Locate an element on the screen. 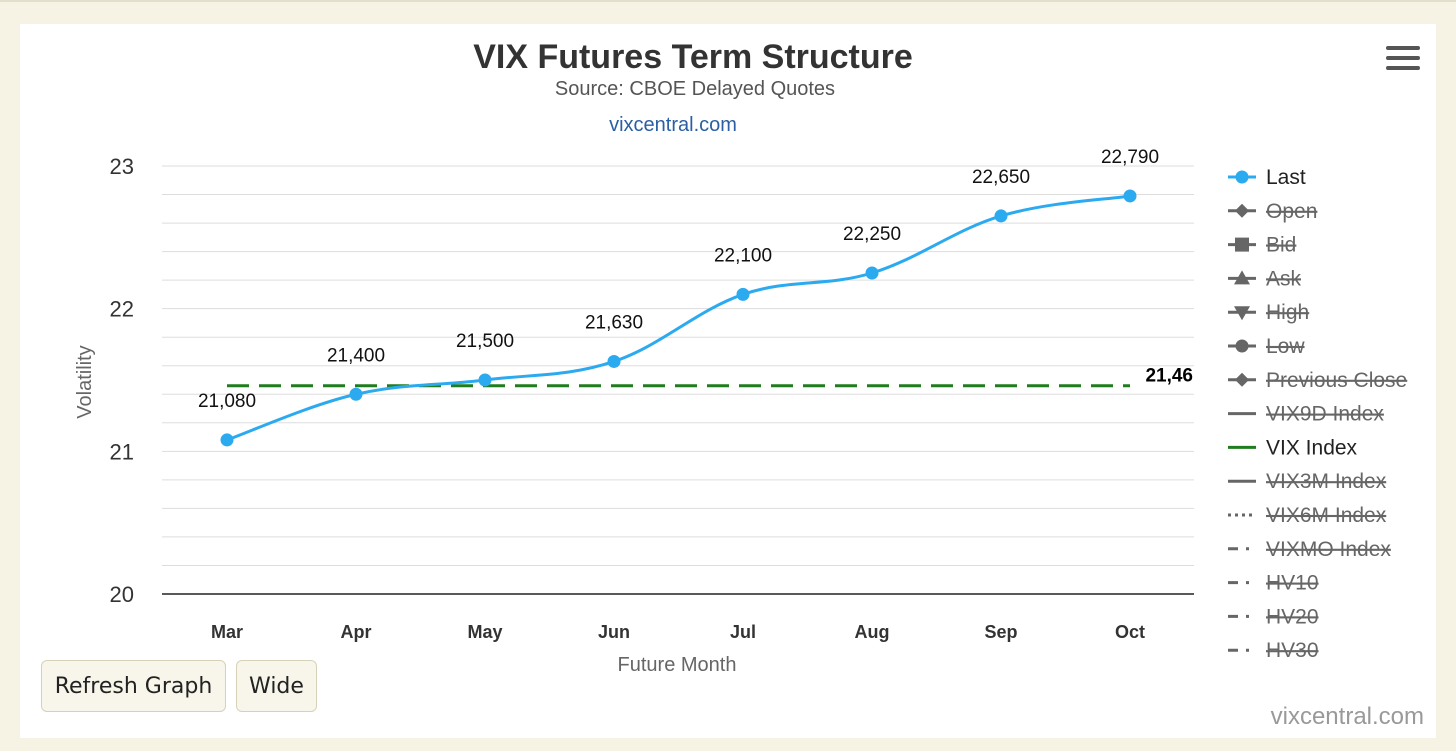 This screenshot has width=1456, height=751. legend-item: VIX3M Index is located at coordinates (1307, 481).